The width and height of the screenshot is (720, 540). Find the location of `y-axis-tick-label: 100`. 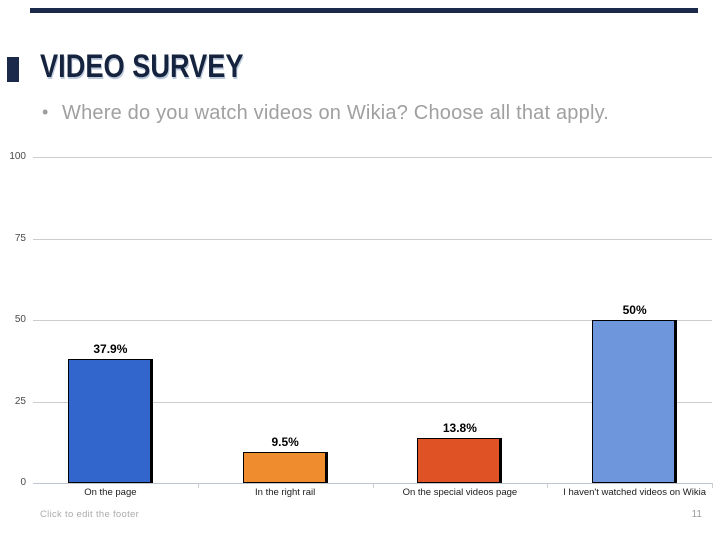

y-axis-tick-label: 100 is located at coordinates (17, 156).